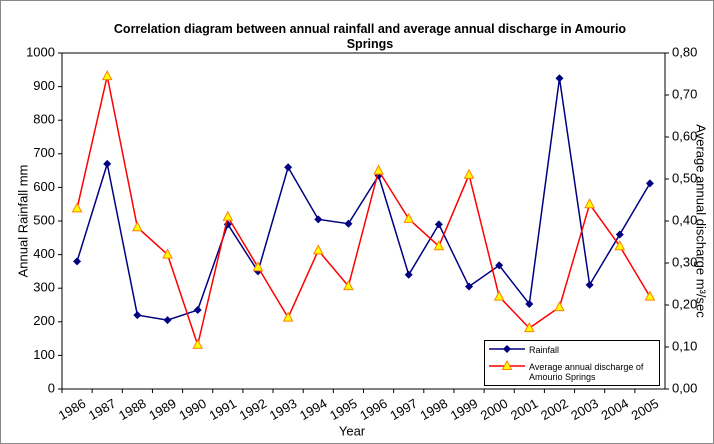 This screenshot has height=444, width=714. I want to click on y-tick-label: 800, so click(44, 119).